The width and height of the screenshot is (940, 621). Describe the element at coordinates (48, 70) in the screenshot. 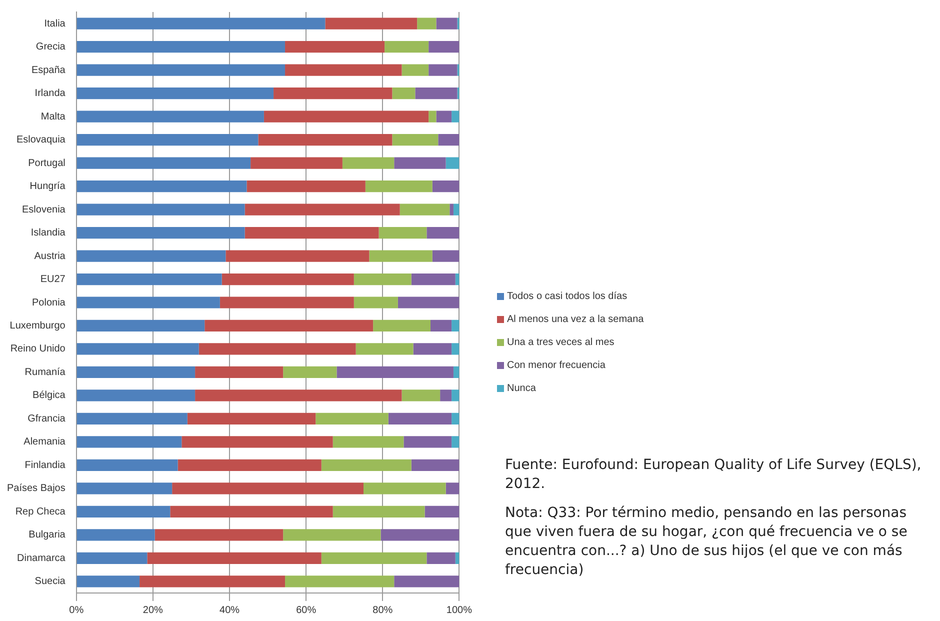

I see `y-tick-label: España` at that location.